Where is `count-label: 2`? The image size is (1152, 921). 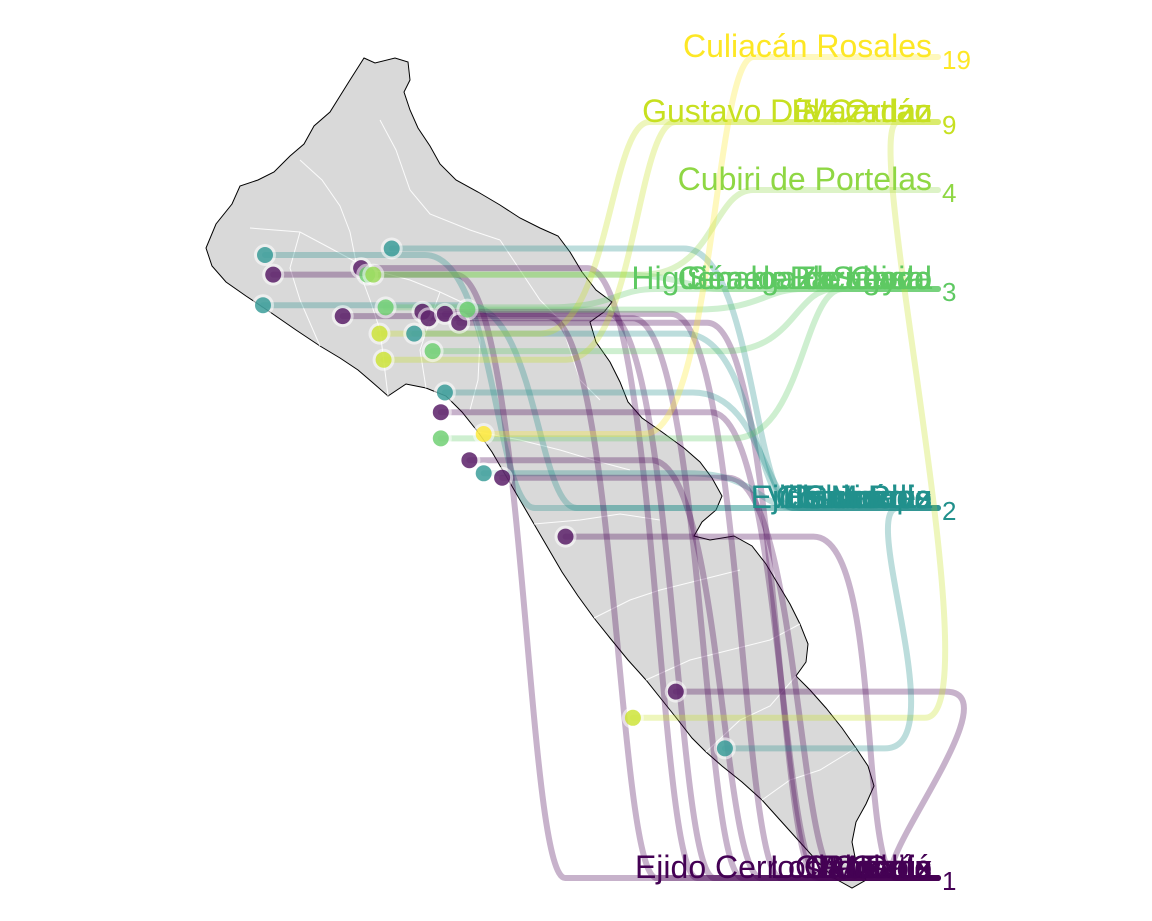 count-label: 2 is located at coordinates (949, 511).